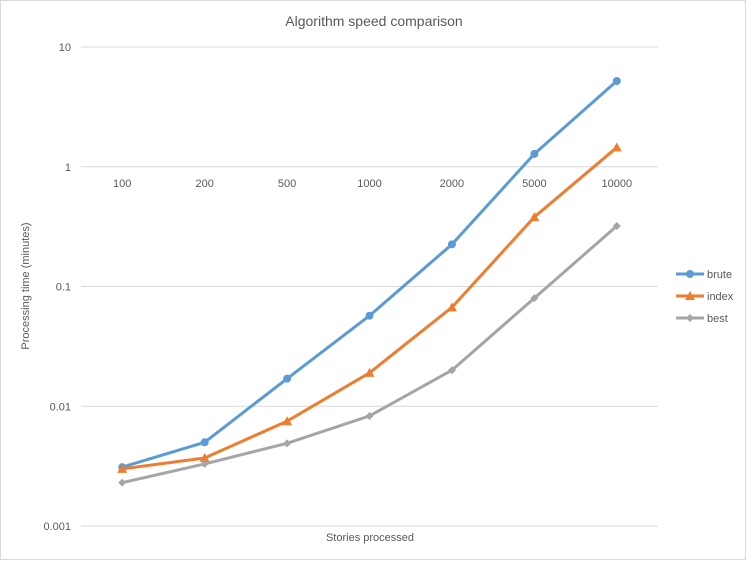 This screenshot has width=746, height=561. I want to click on legend-brute-point, so click(690, 274).